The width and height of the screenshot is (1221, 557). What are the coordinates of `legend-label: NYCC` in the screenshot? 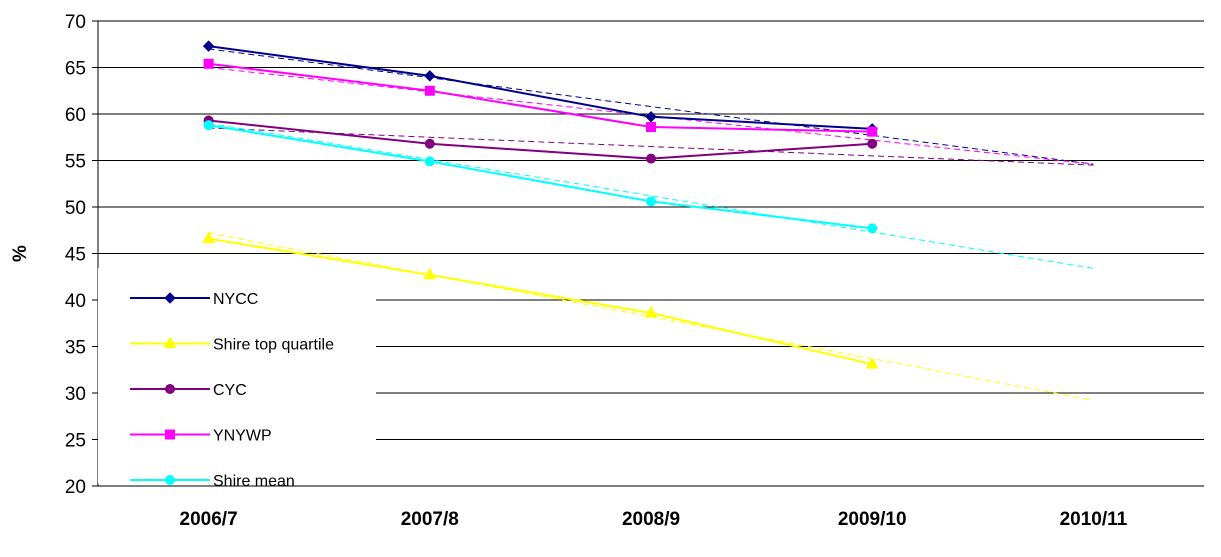 It's located at (235, 299).